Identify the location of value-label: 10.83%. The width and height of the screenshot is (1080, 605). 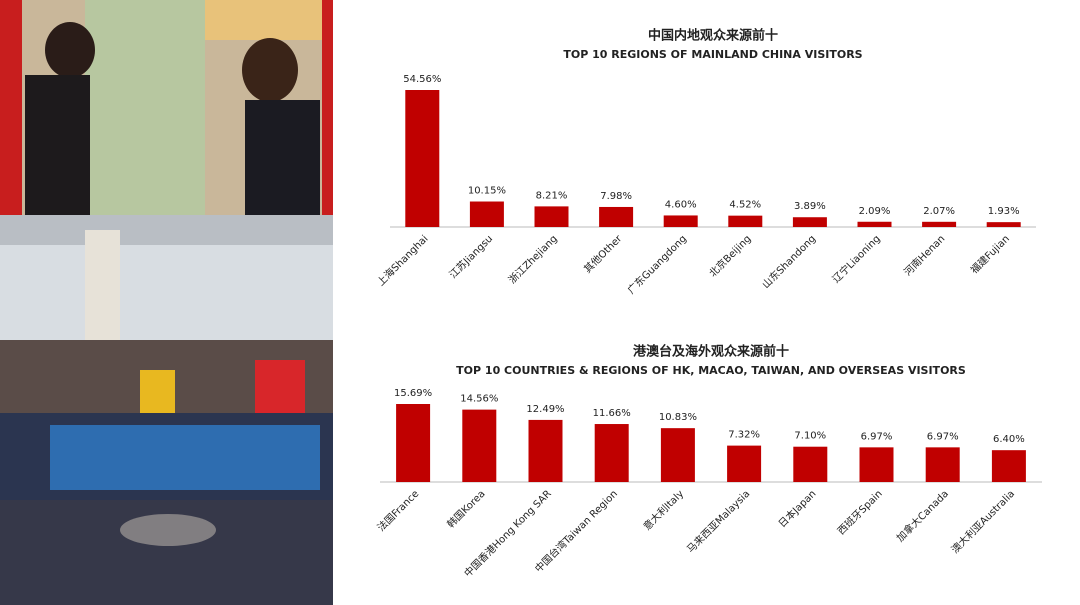
(678, 417).